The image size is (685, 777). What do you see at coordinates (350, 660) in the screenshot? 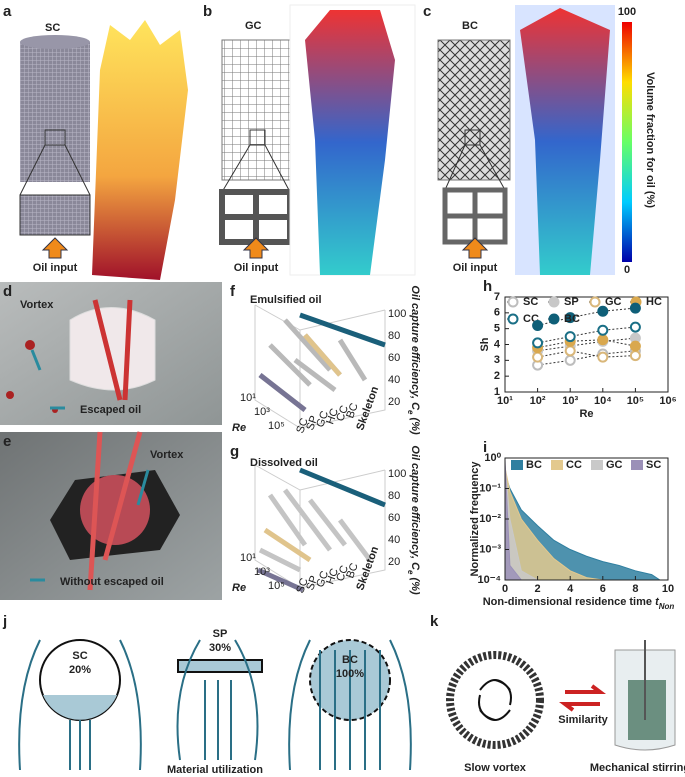
I see `label: BC` at bounding box center [350, 660].